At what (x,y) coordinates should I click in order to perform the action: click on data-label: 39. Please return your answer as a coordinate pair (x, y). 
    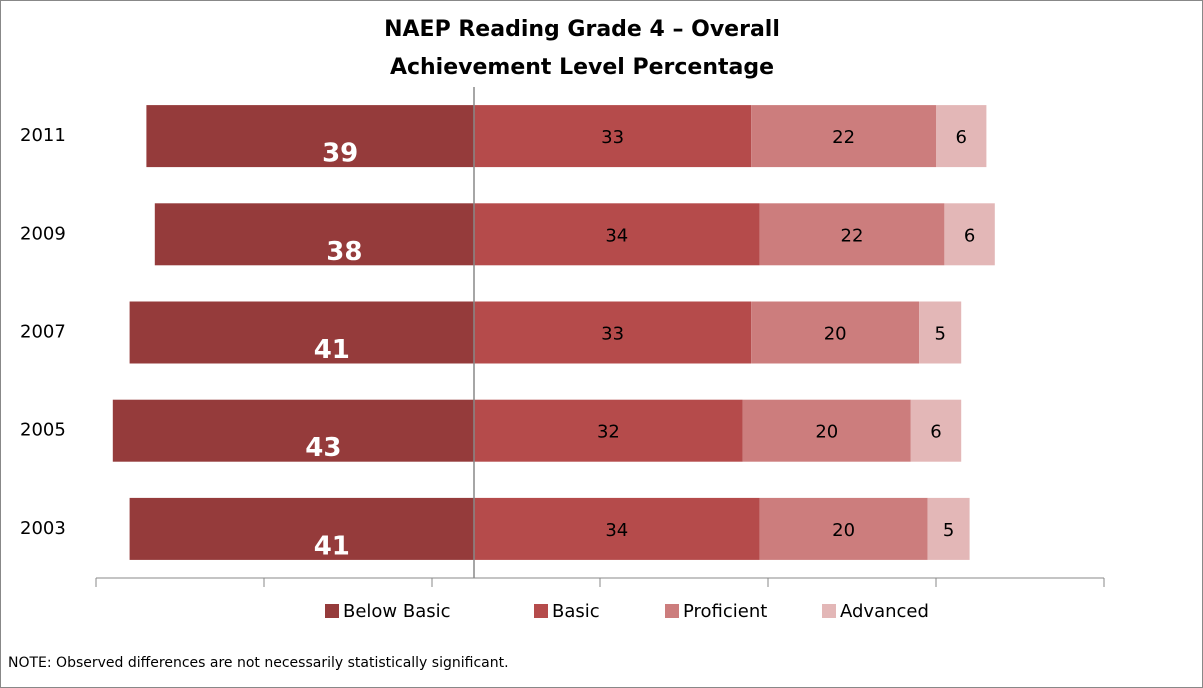
    Looking at the image, I should click on (340, 154).